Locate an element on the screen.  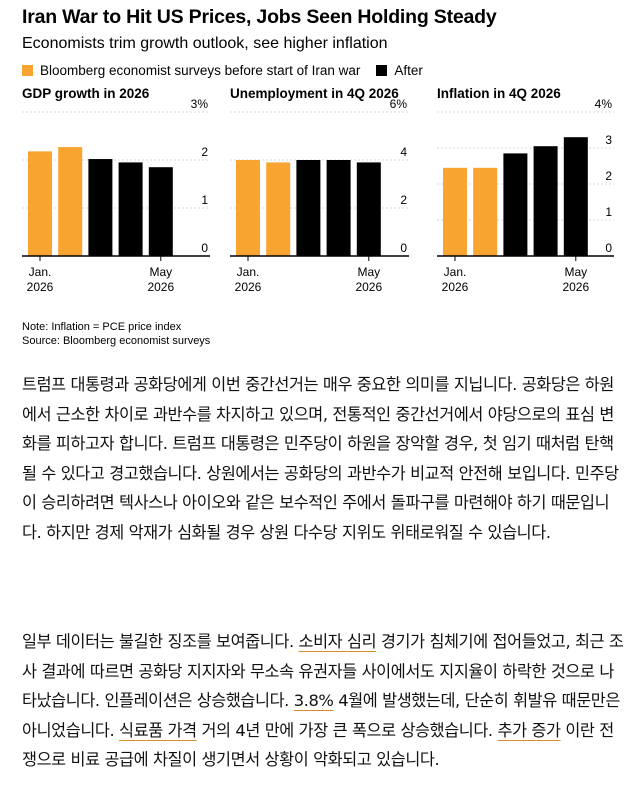
source-text: Source: Bloomberg economist surveys is located at coordinates (116, 341).